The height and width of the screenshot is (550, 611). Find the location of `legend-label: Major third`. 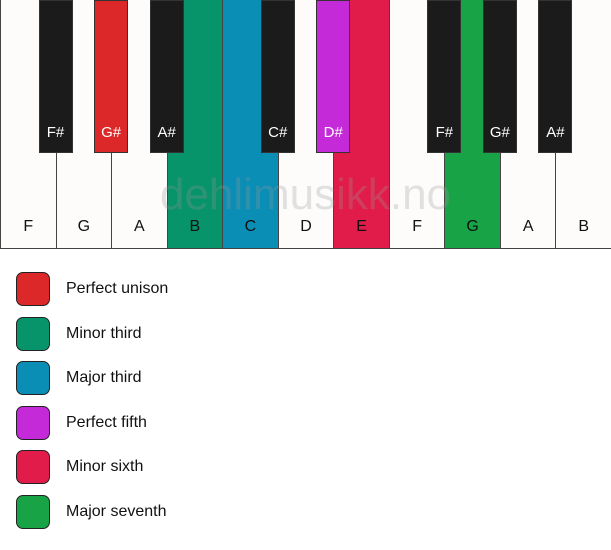

legend-label: Major third is located at coordinates (104, 377).